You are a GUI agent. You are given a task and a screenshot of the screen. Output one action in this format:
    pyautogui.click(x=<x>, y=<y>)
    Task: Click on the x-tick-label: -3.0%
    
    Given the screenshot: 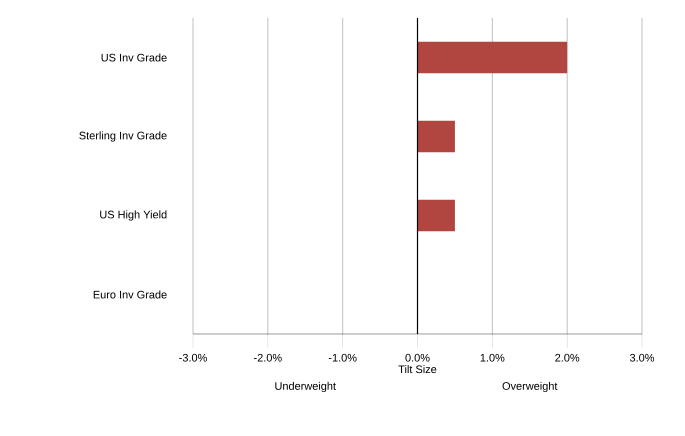 What is the action you would take?
    pyautogui.click(x=193, y=358)
    